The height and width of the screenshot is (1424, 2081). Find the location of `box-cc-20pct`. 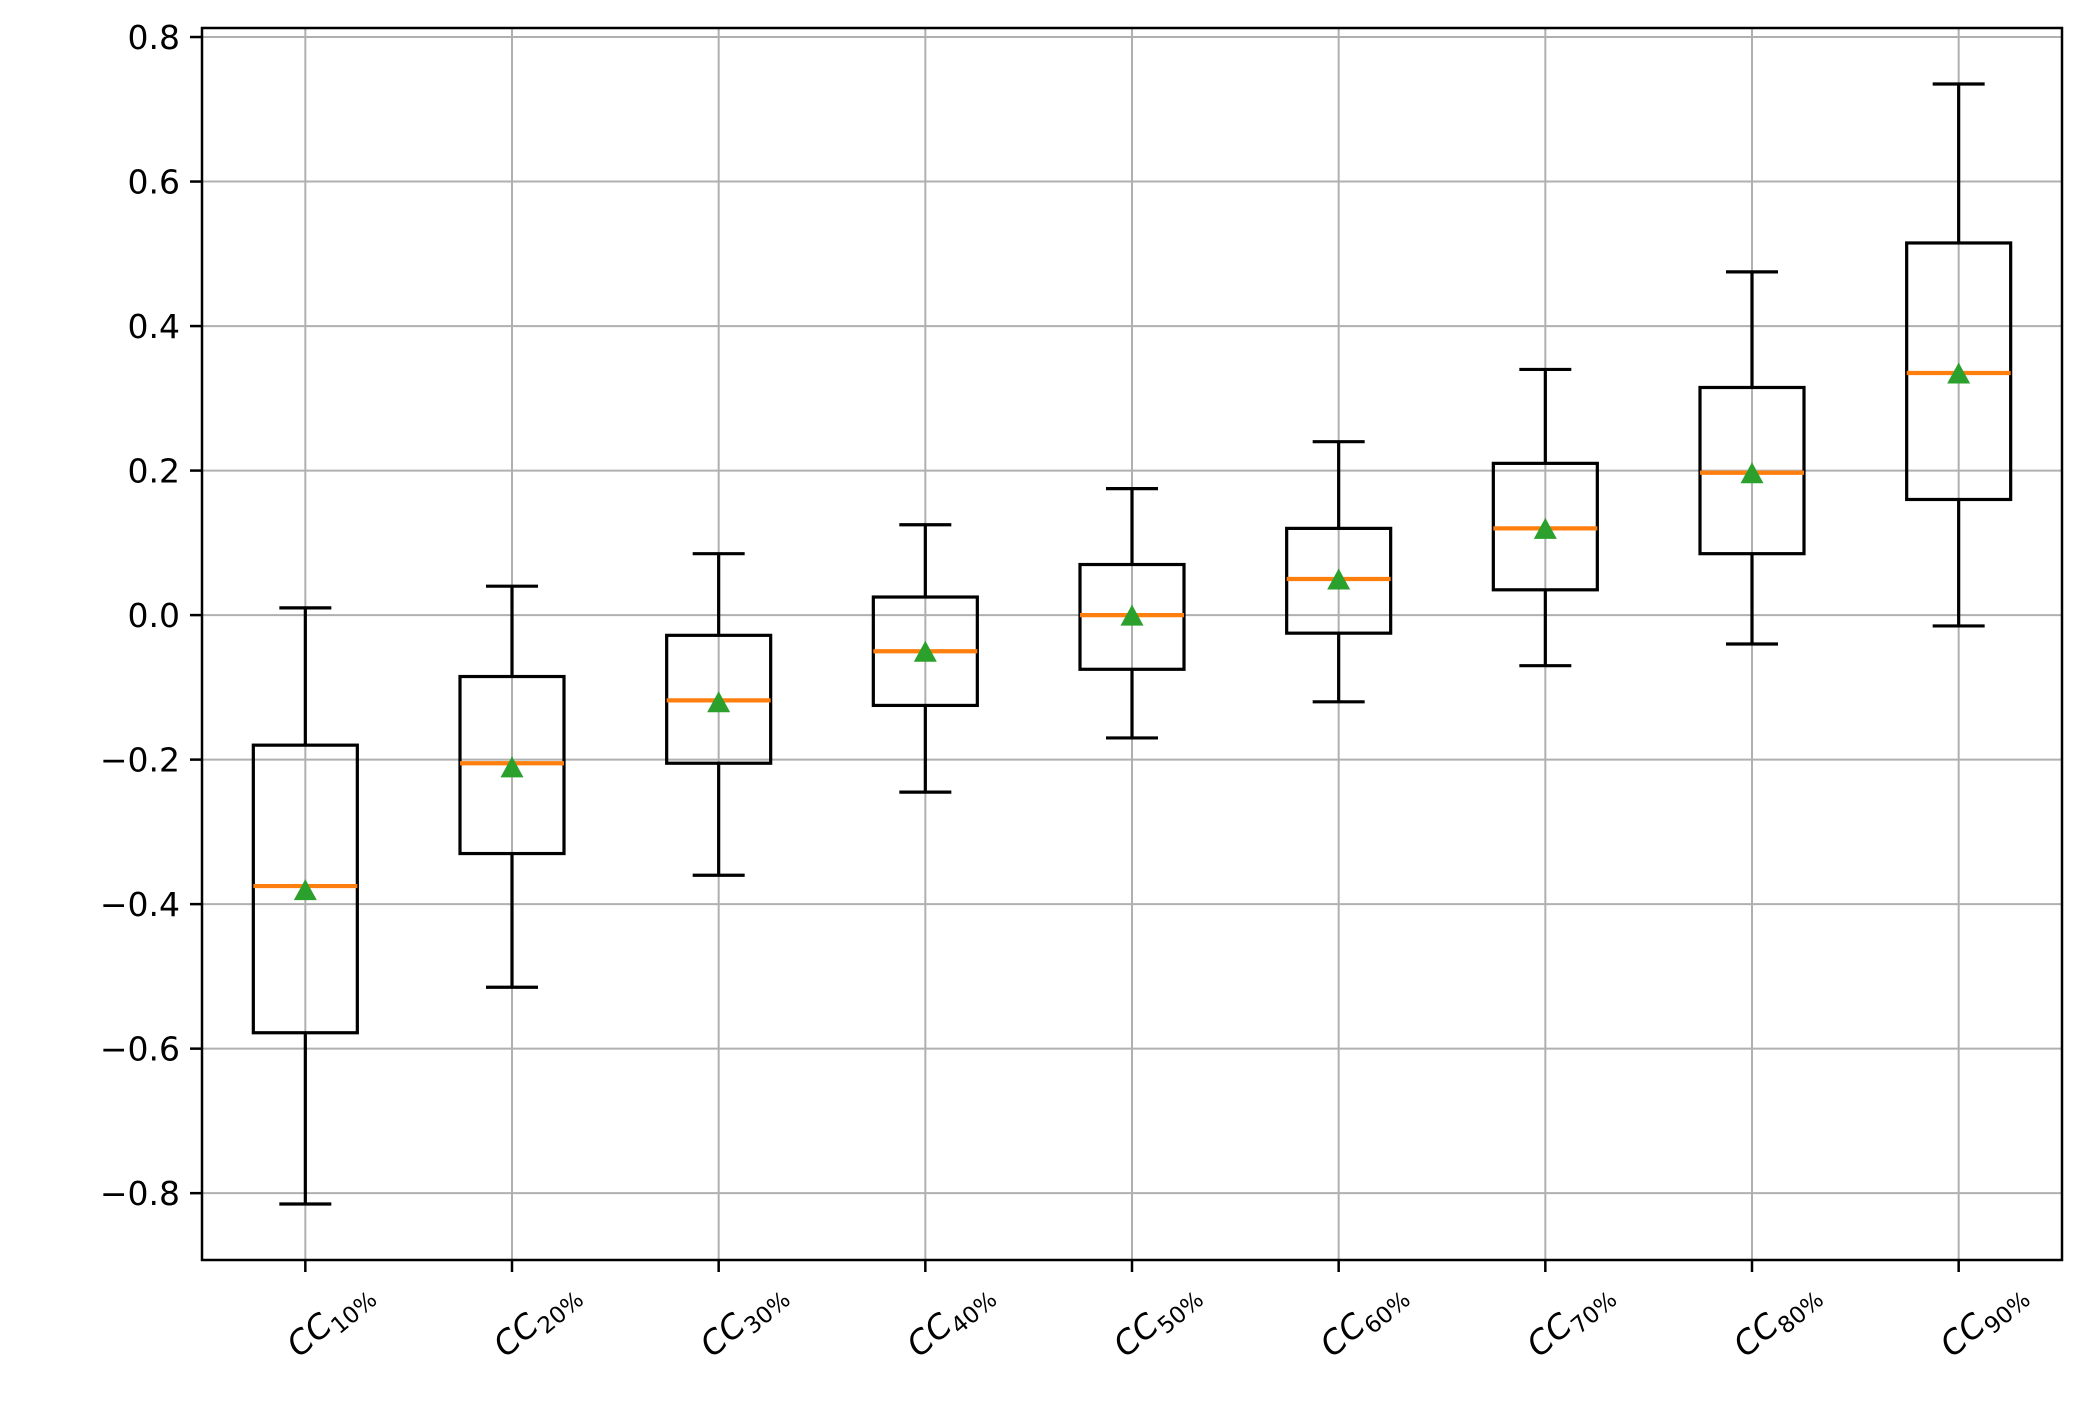

box-cc-20pct is located at coordinates (512, 786).